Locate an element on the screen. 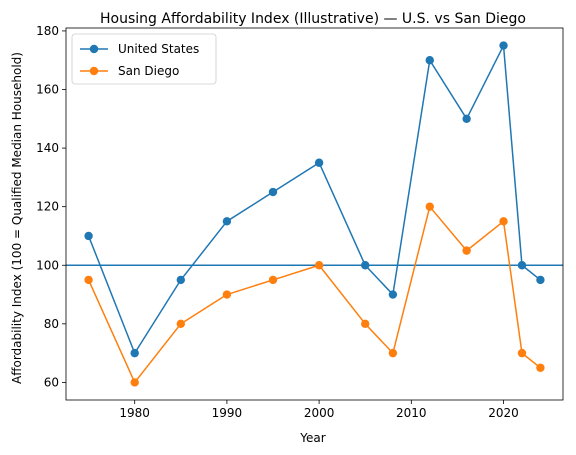  y-tick-label: 60 is located at coordinates (51, 382).